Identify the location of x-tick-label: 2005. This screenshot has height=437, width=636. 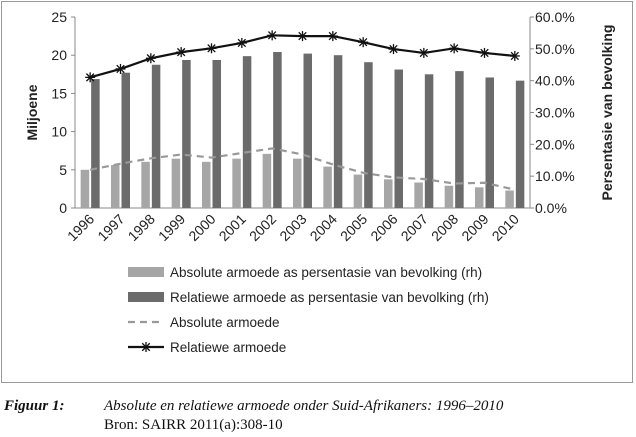
(353, 227).